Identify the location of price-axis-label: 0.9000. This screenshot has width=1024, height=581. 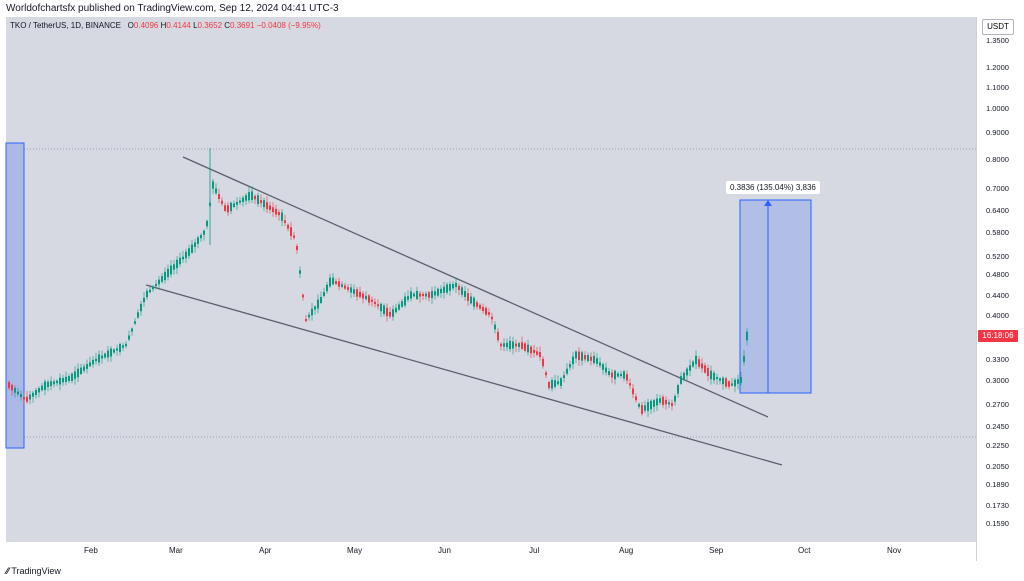
(997, 132).